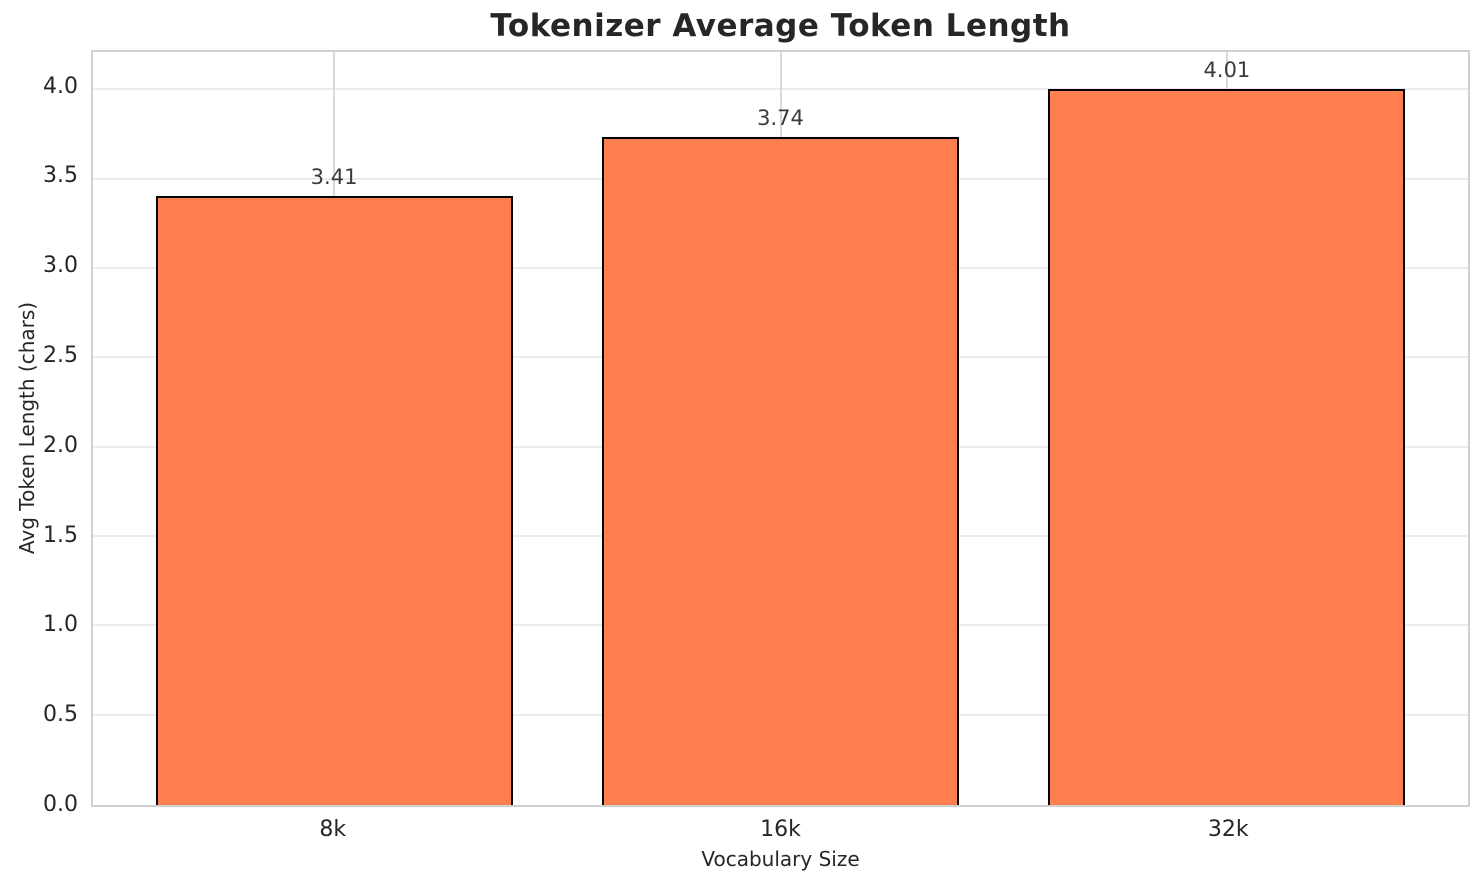 This screenshot has width=1484, height=885. I want to click on y-tick-label: 2.5, so click(60, 355).